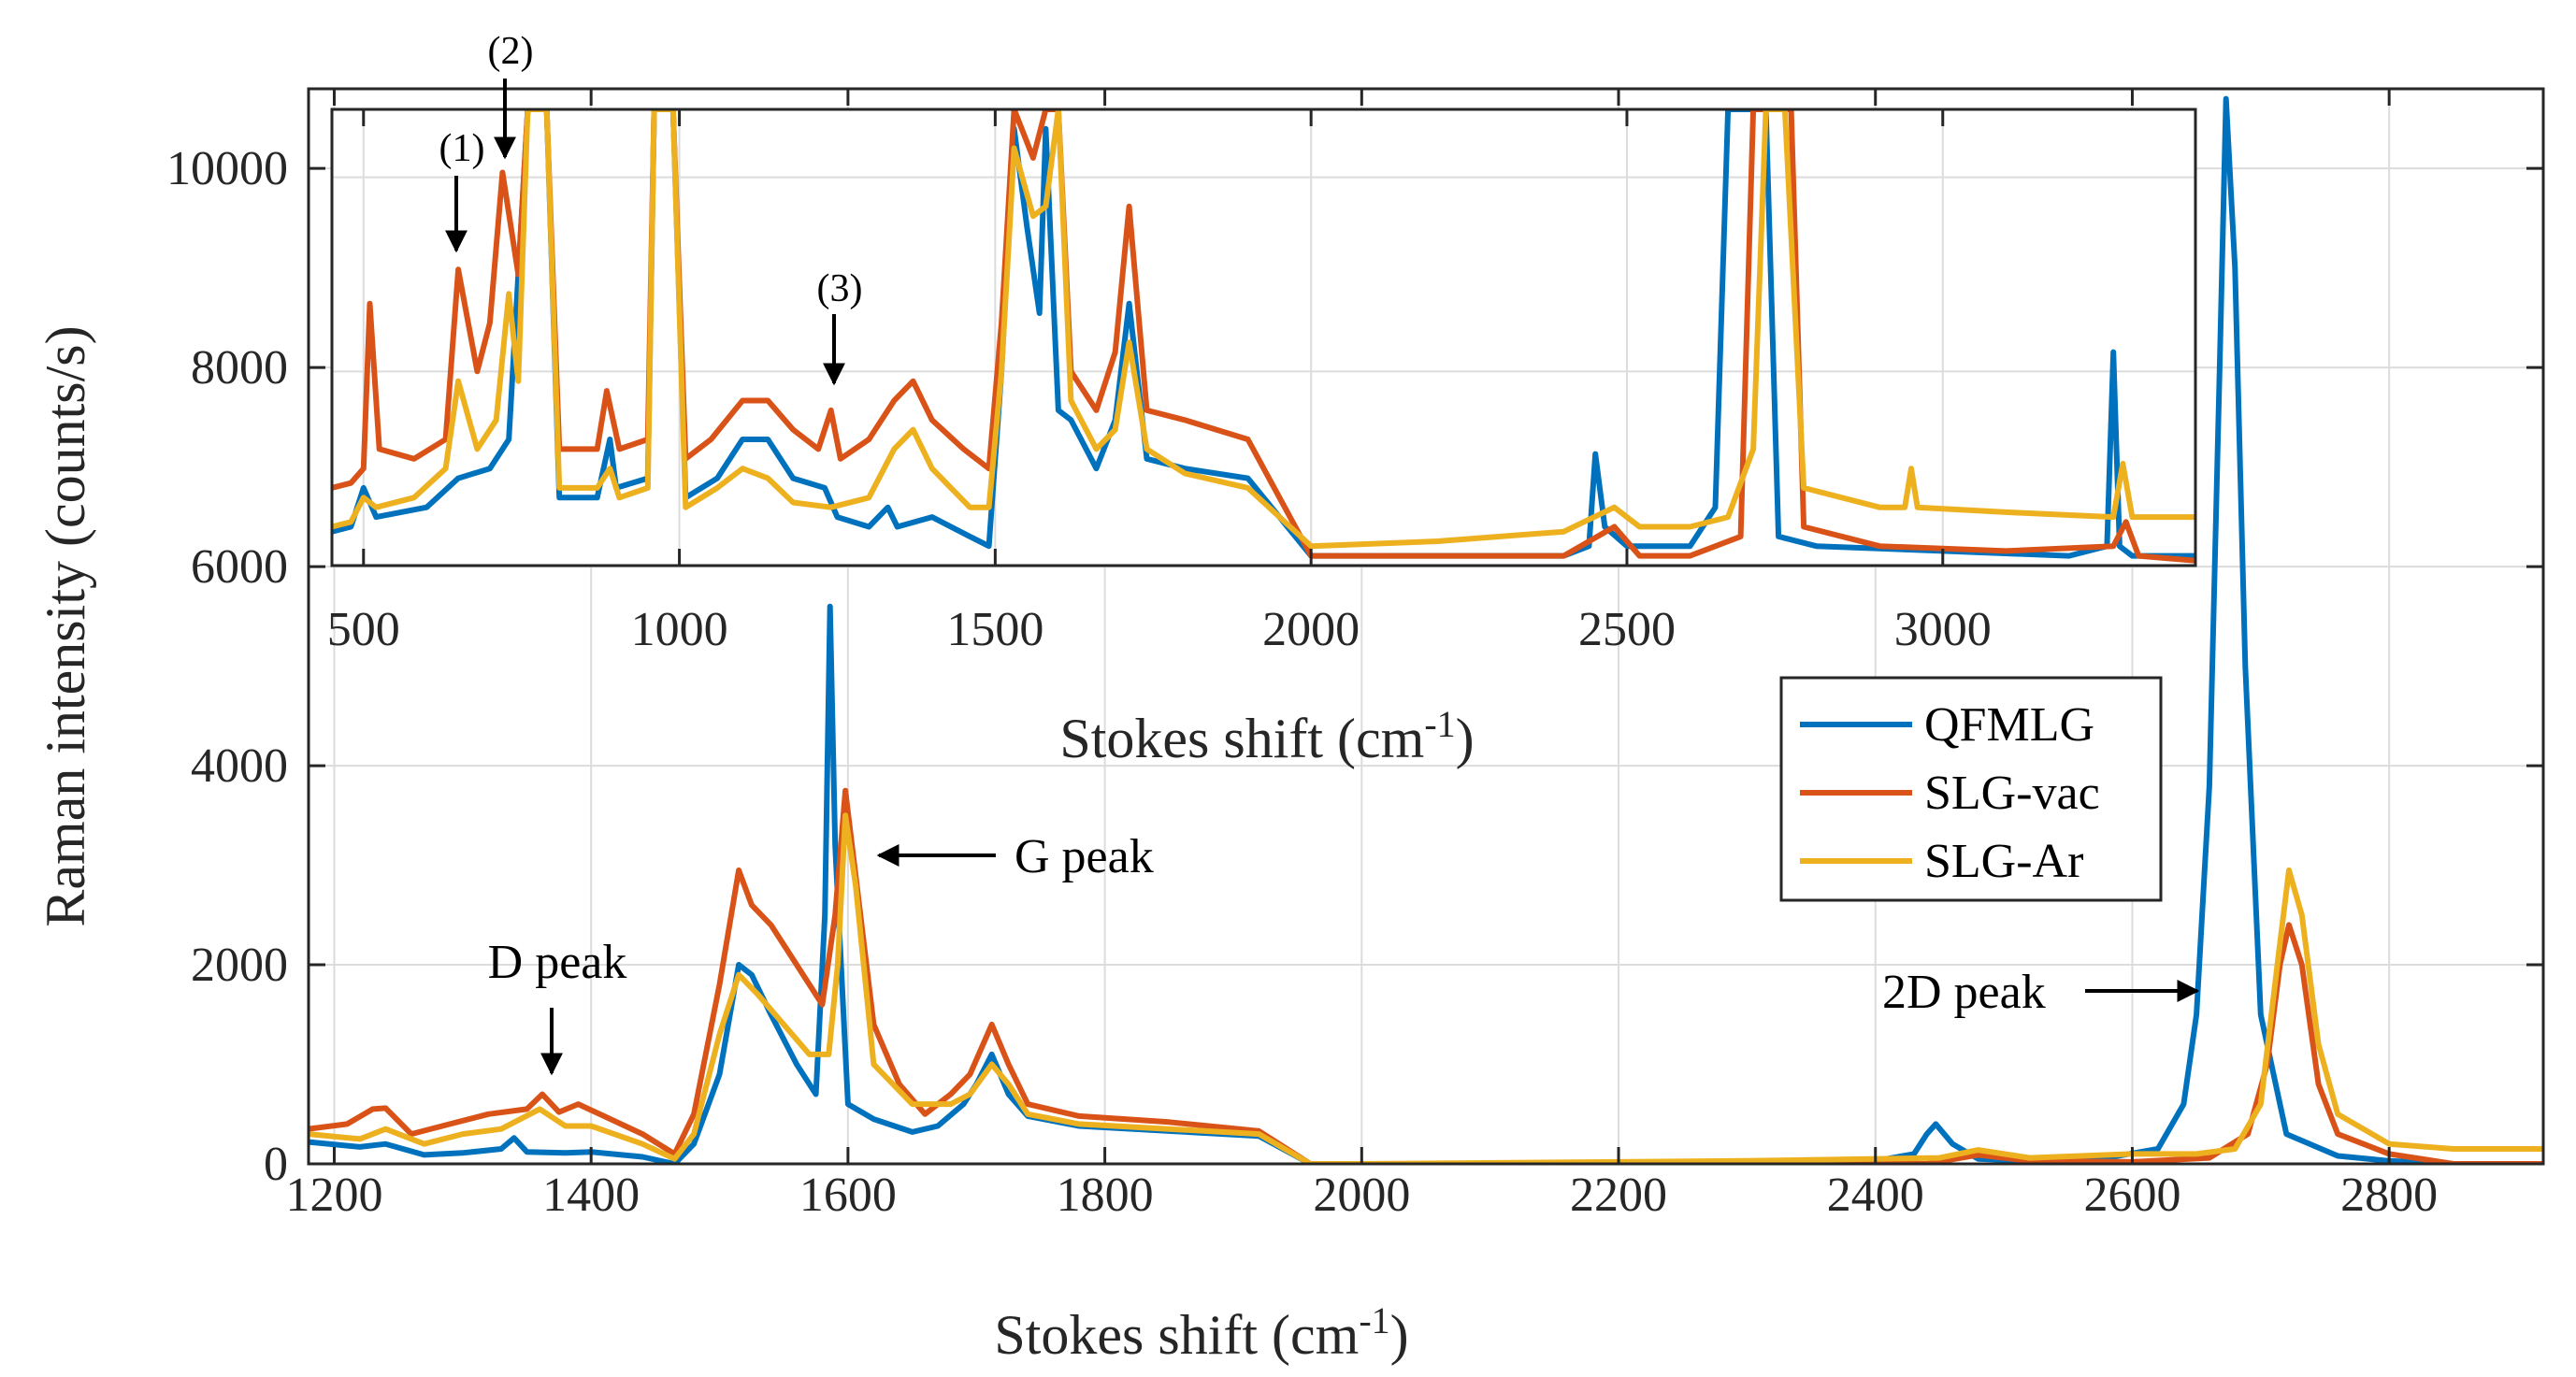 The height and width of the screenshot is (1377, 2576). Describe the element at coordinates (240, 567) in the screenshot. I see `main-y-tick-label: 6000` at that location.